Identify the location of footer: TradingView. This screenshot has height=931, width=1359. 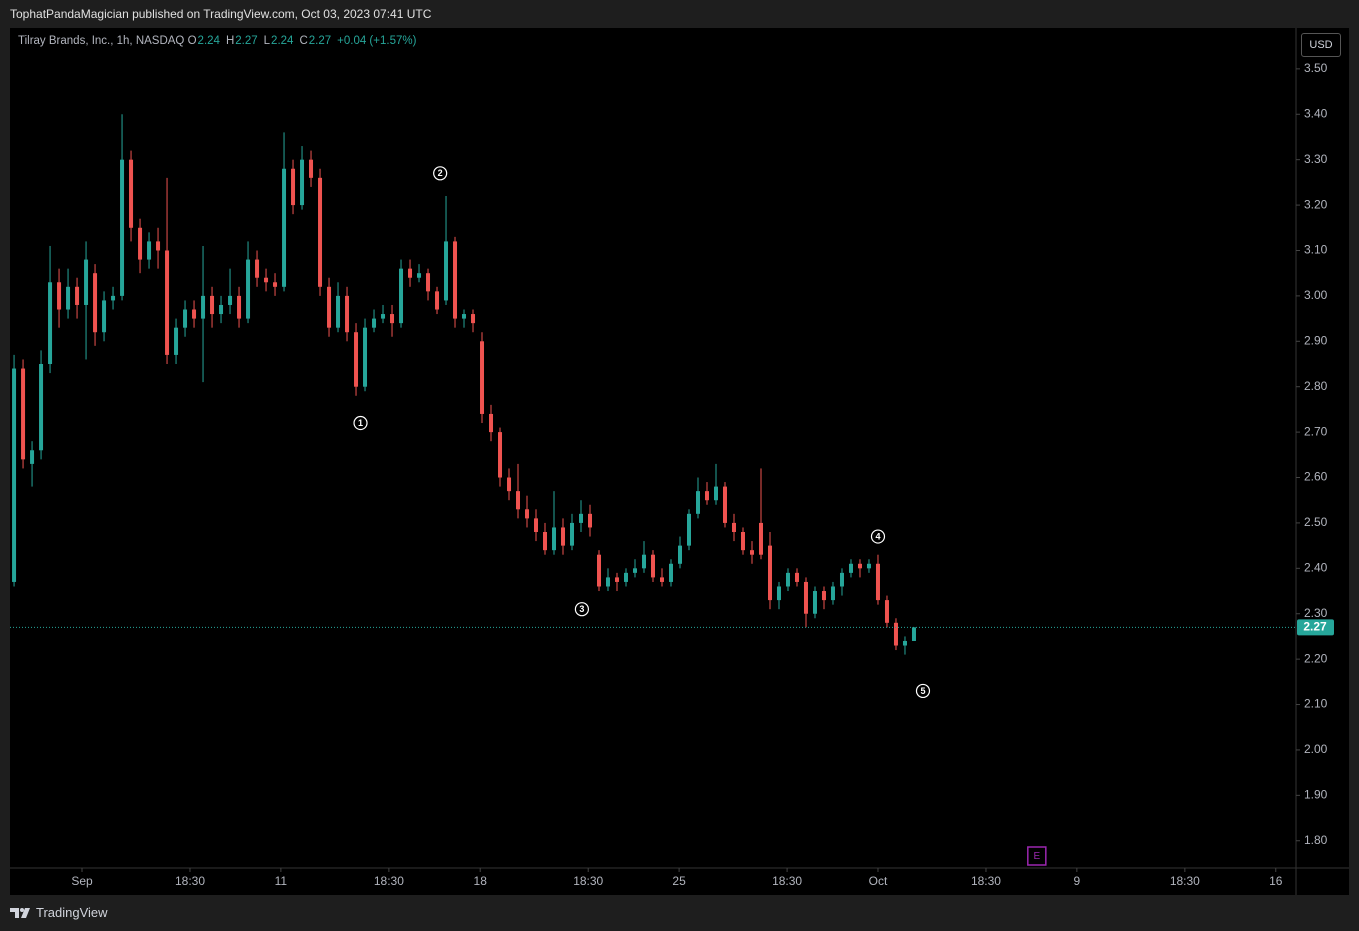
(59, 912).